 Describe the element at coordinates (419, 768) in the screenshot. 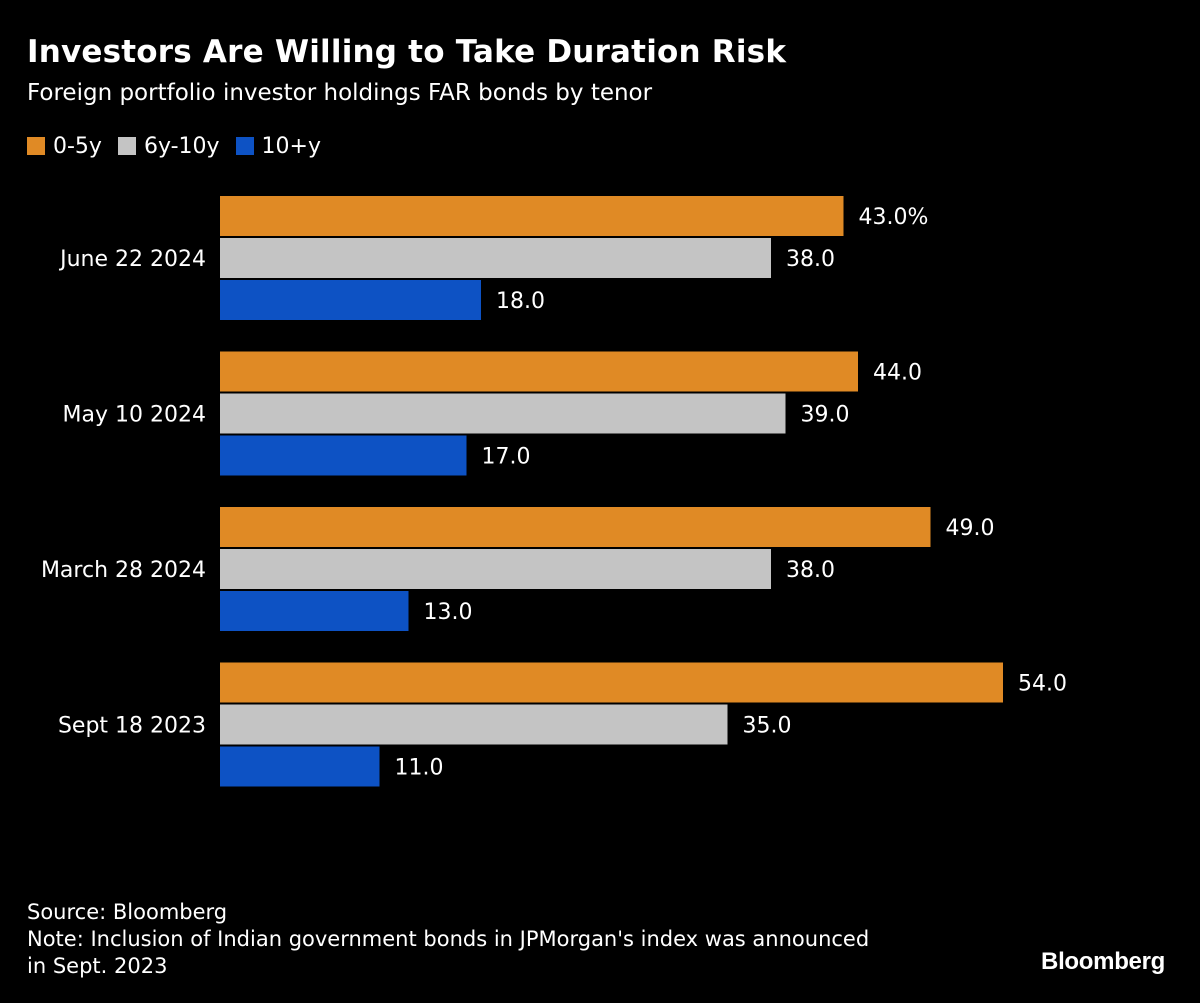

I see `data-label: 11.0` at that location.